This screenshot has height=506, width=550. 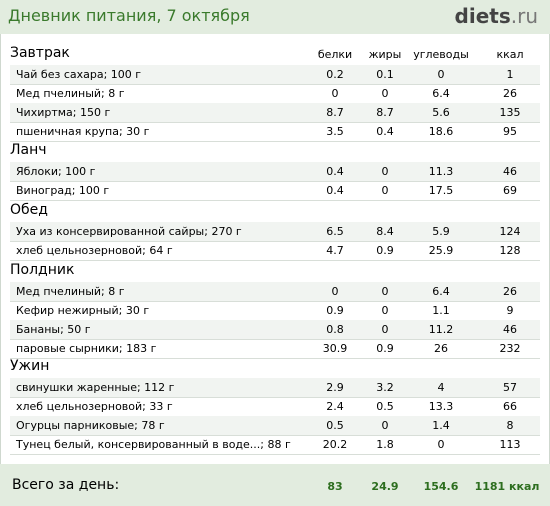 What do you see at coordinates (94, 406) in the screenshot?
I see `food-name: хлеб цельнозерновой; 33 г` at bounding box center [94, 406].